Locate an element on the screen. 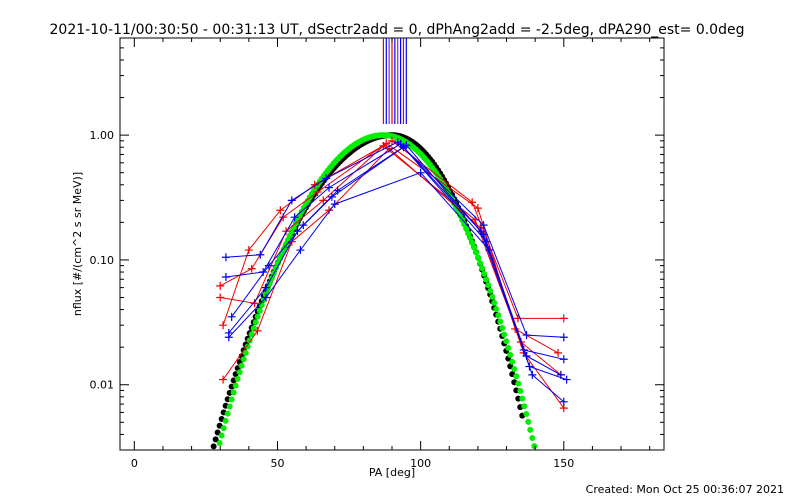 This screenshot has height=500, width=800. x-tick-label: 100 is located at coordinates (420, 463).